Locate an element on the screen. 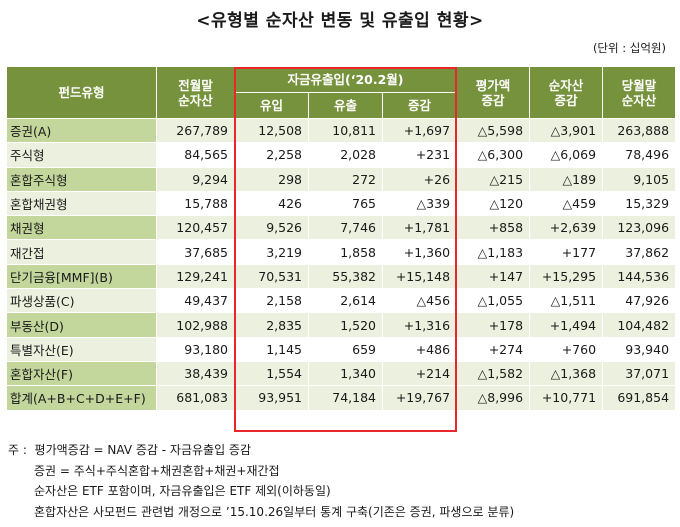 The image size is (680, 527). cell-in: 298 is located at coordinates (271, 179).